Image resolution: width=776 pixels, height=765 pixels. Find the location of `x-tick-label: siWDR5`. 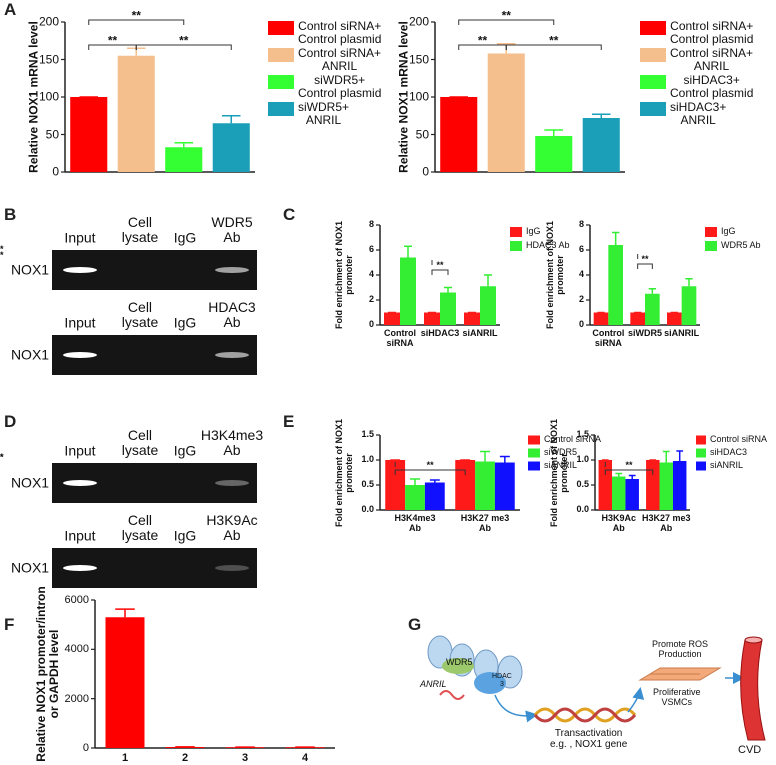

x-tick-label: siWDR5 is located at coordinates (645, 333).